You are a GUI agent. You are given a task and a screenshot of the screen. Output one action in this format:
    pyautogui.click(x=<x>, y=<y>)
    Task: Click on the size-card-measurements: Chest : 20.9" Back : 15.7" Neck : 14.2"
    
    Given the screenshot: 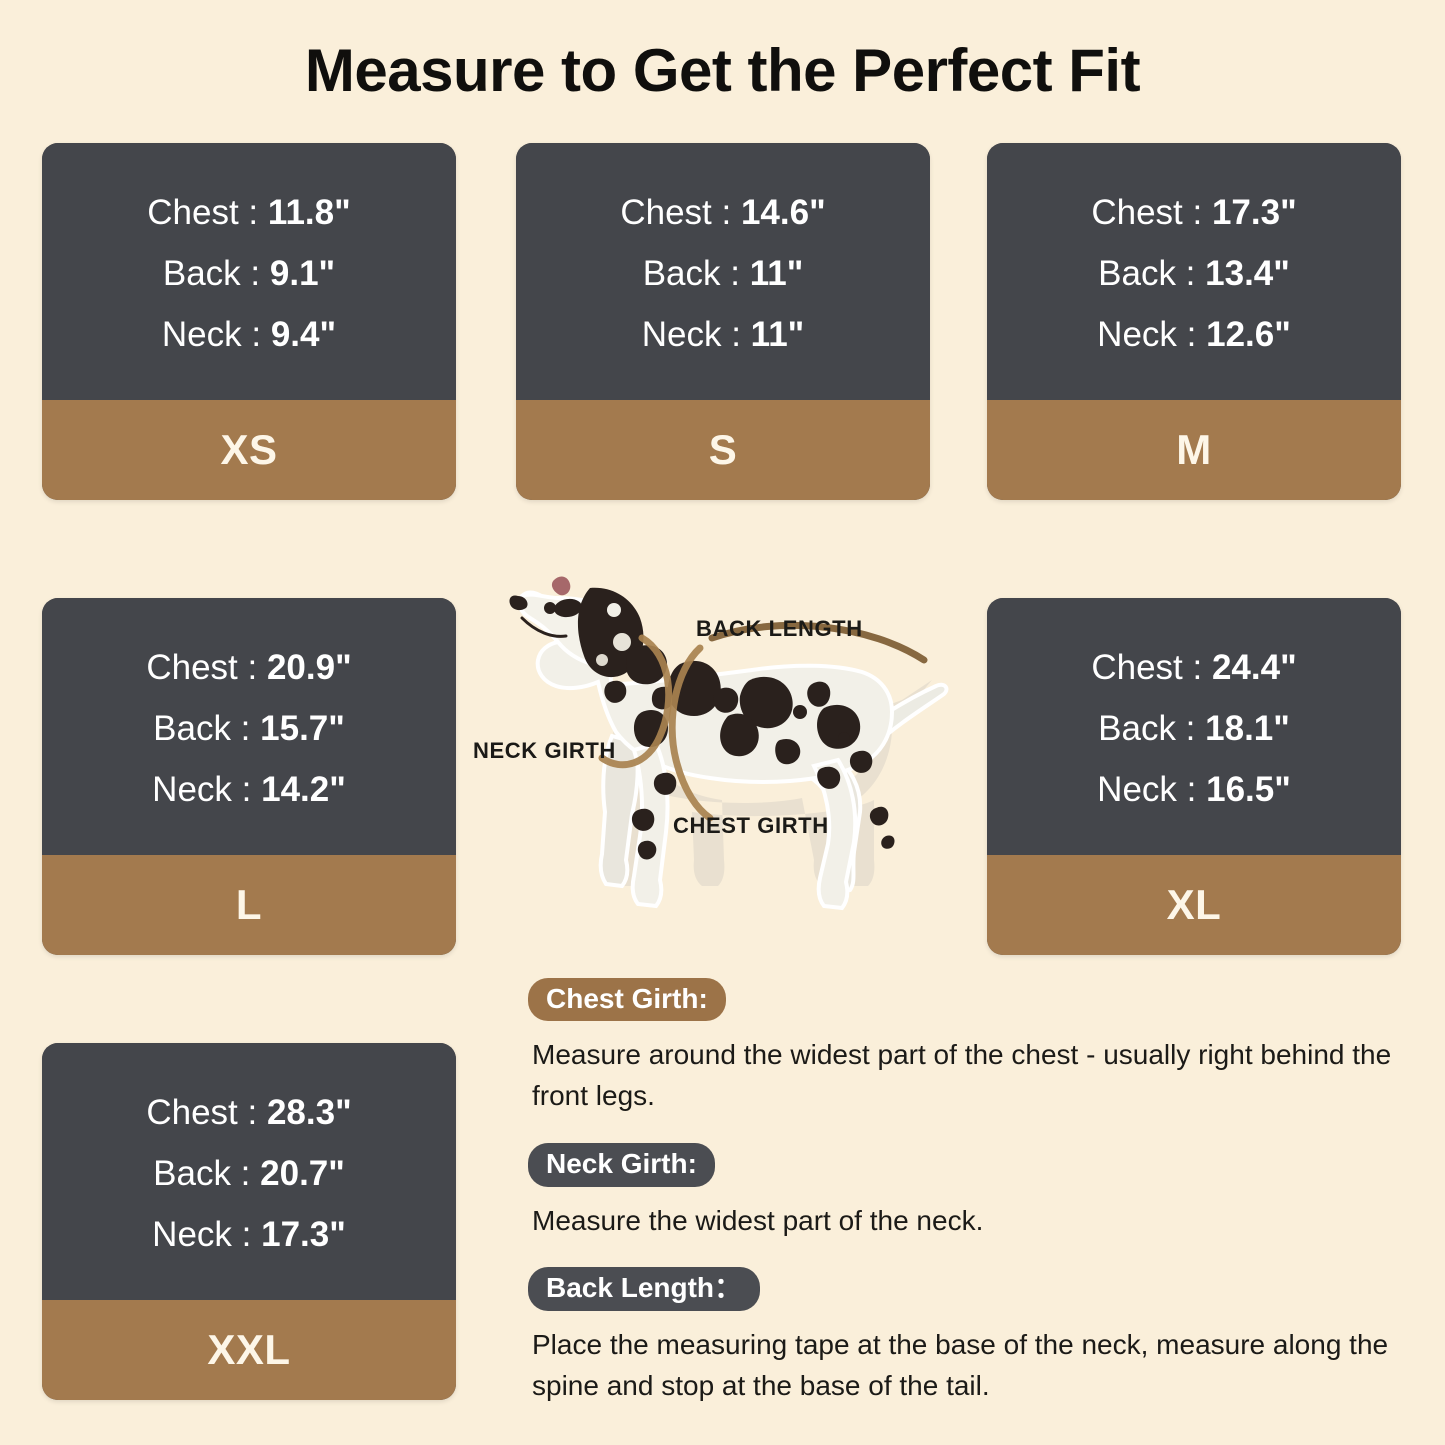 What is the action you would take?
    pyautogui.click(x=249, y=726)
    